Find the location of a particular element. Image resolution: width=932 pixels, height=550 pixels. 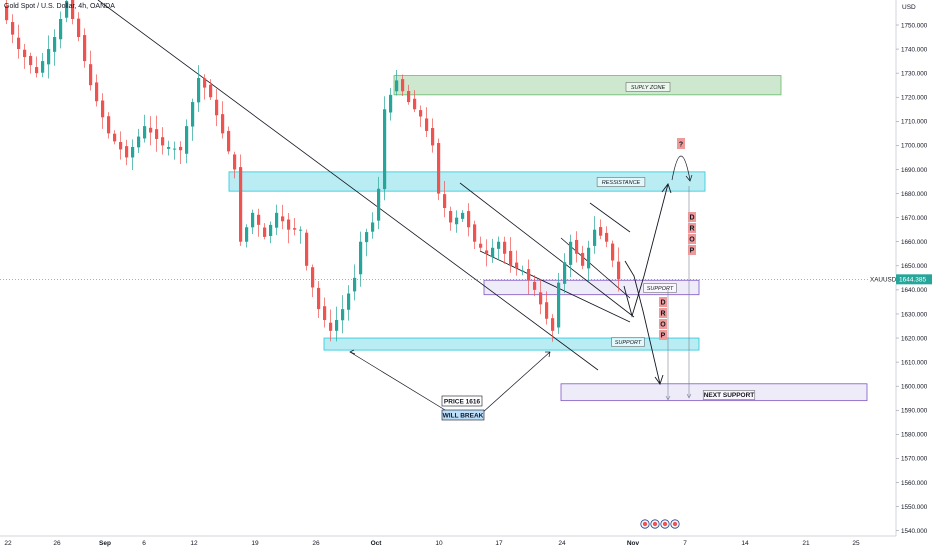

support-mid-label-box is located at coordinates (660, 288).